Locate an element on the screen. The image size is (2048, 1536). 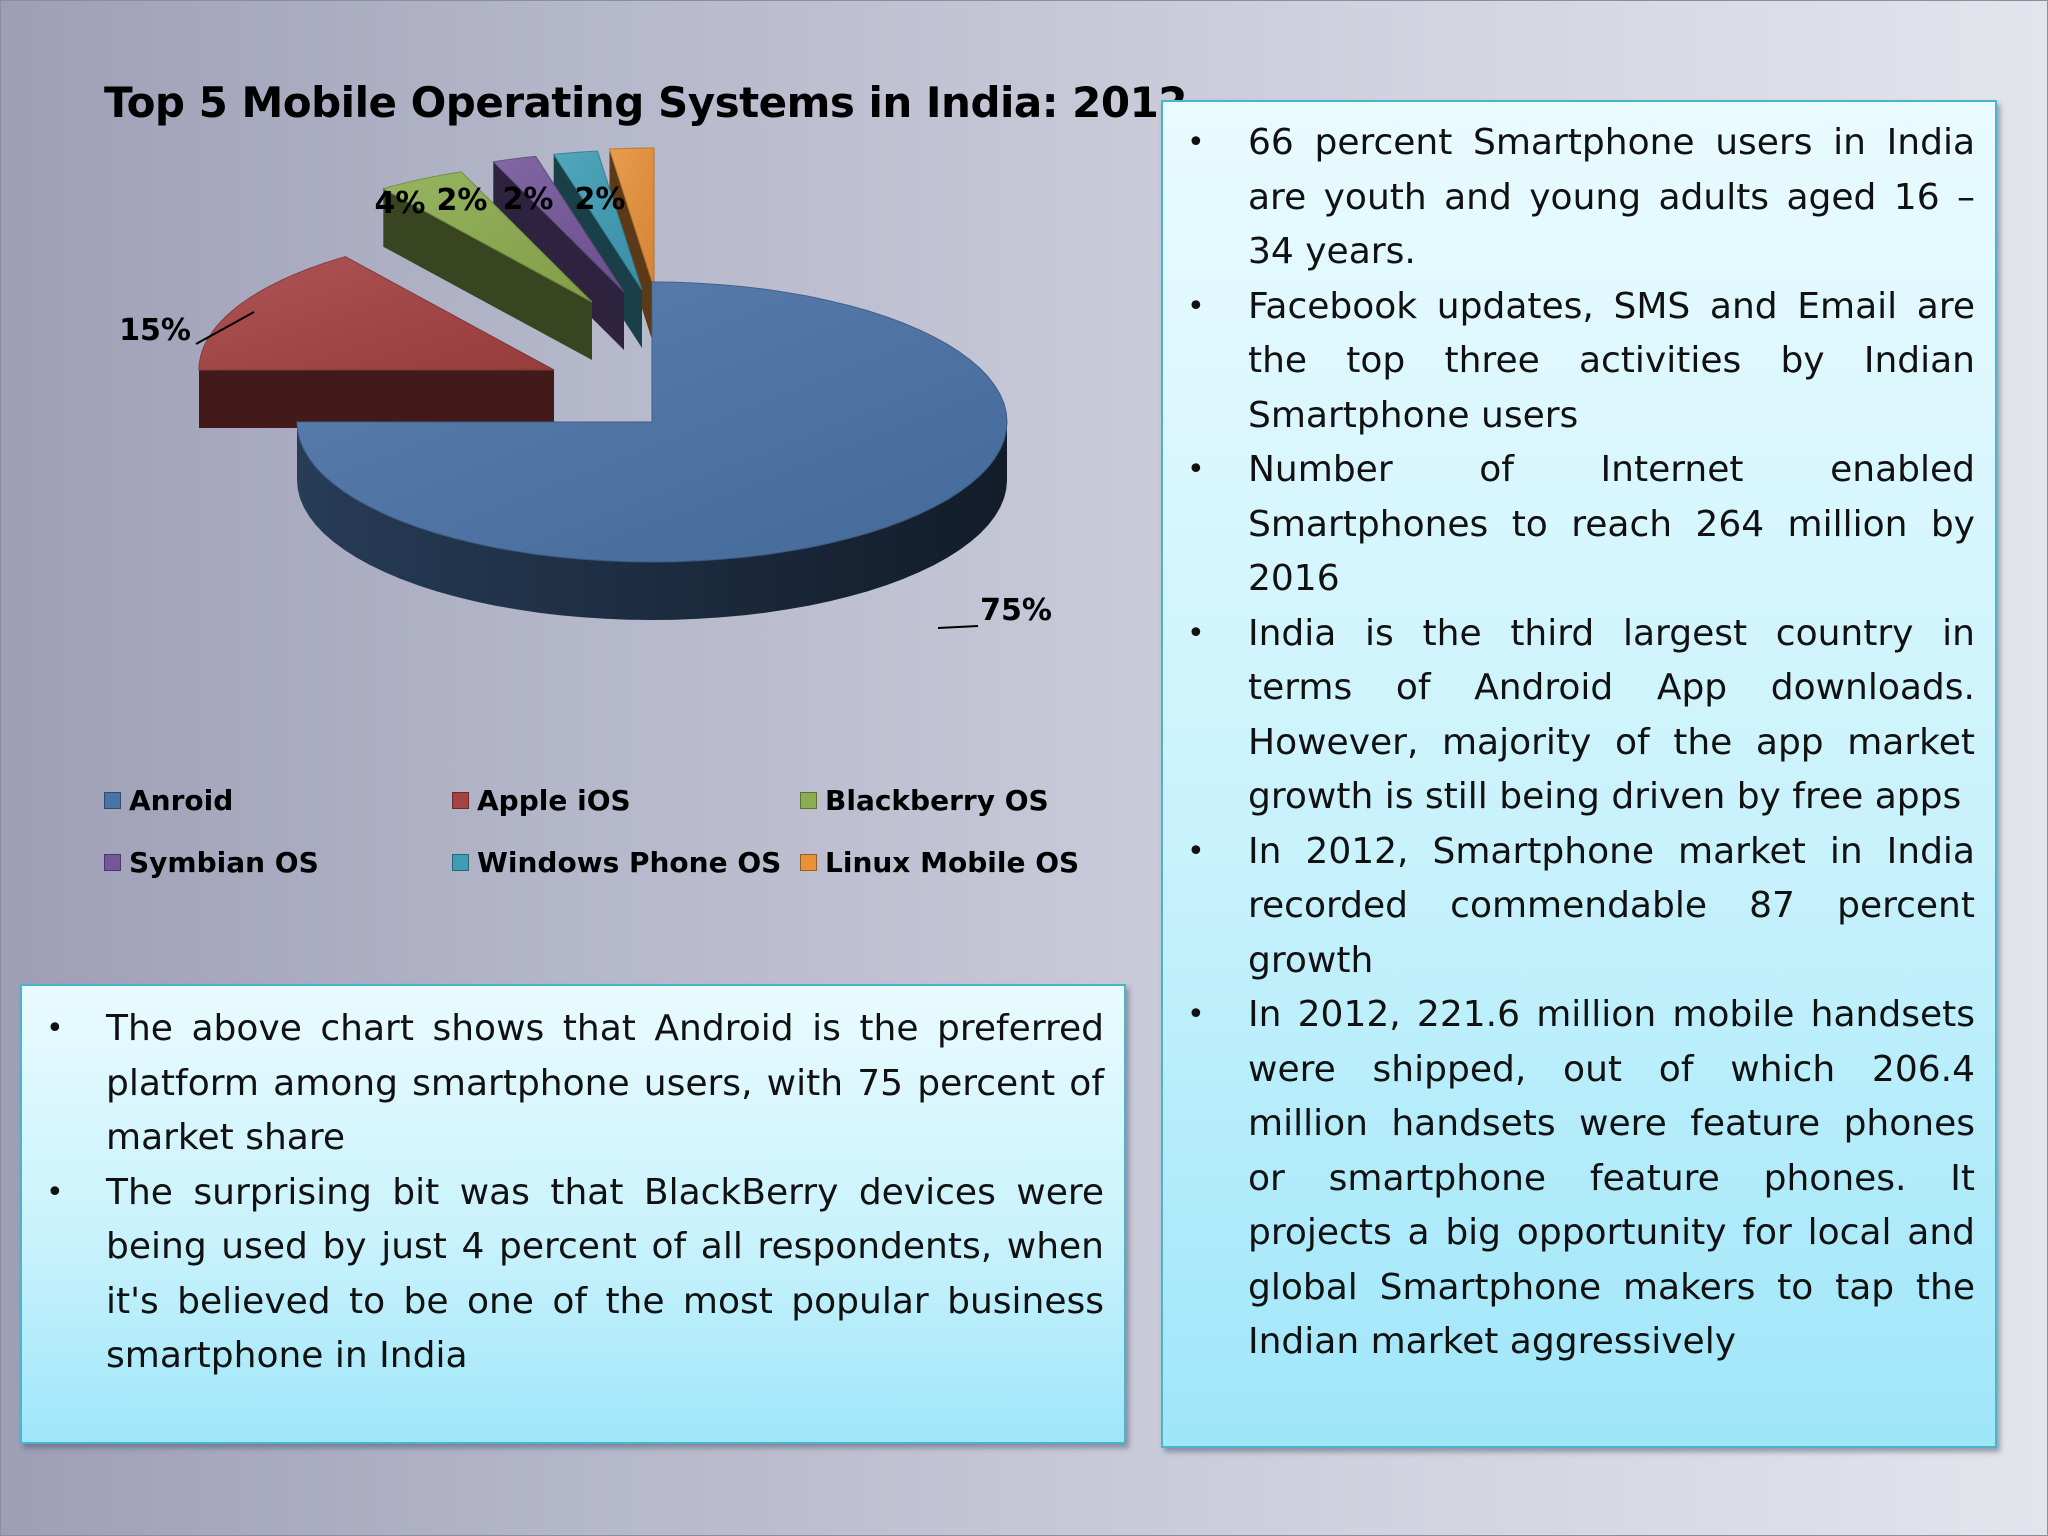
legend-label: Linux Mobile OS is located at coordinates (952, 862).